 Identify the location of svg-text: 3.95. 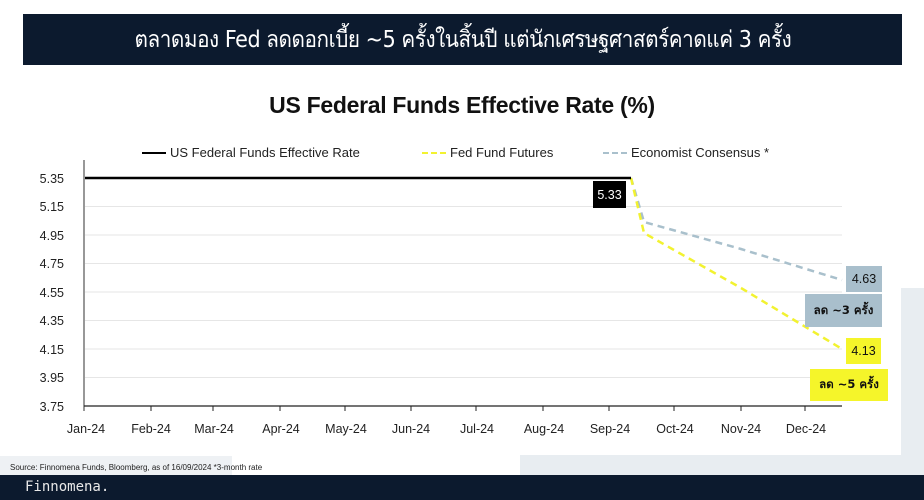
(52, 378).